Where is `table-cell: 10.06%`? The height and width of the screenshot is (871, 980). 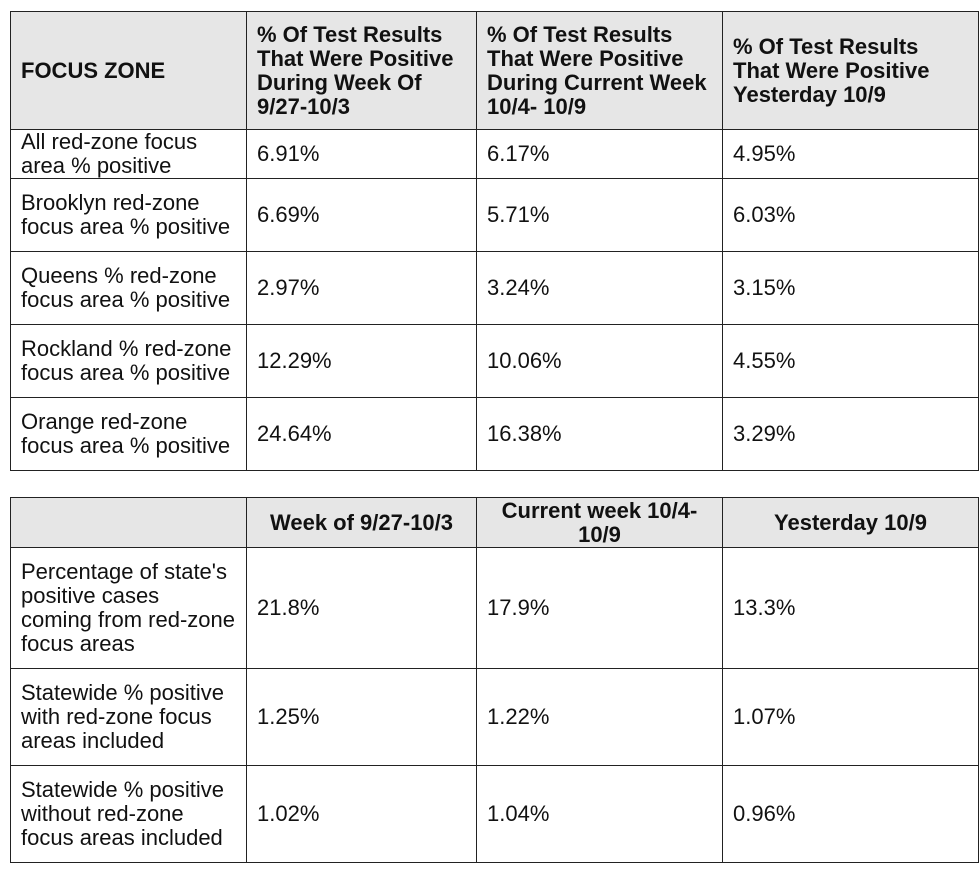
table-cell: 10.06% is located at coordinates (599, 361).